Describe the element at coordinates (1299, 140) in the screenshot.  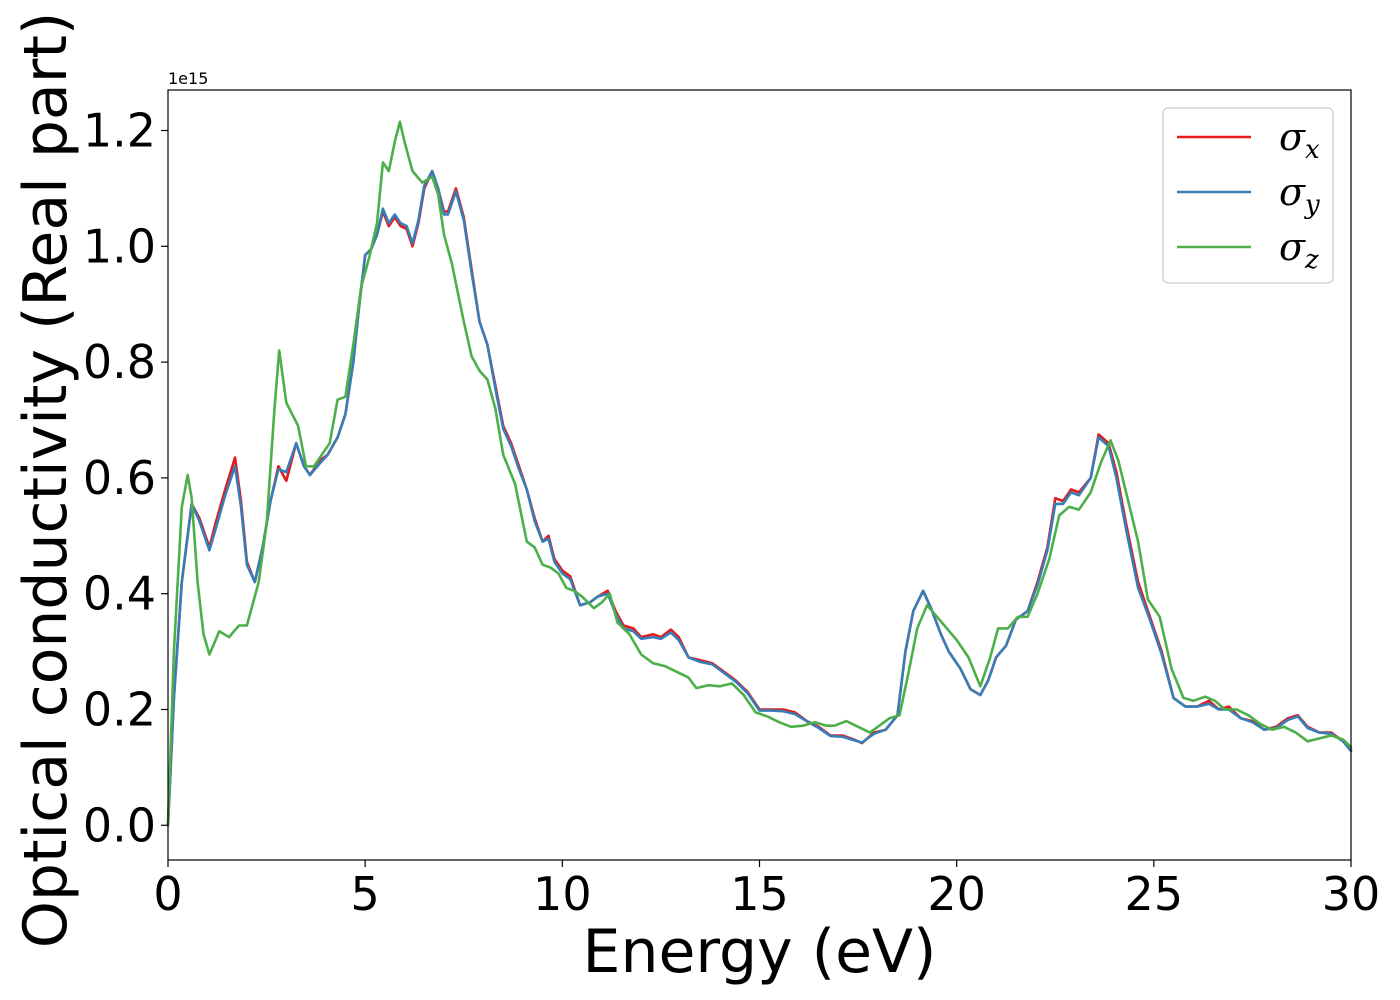
I see `legend-label-x: σx` at that location.